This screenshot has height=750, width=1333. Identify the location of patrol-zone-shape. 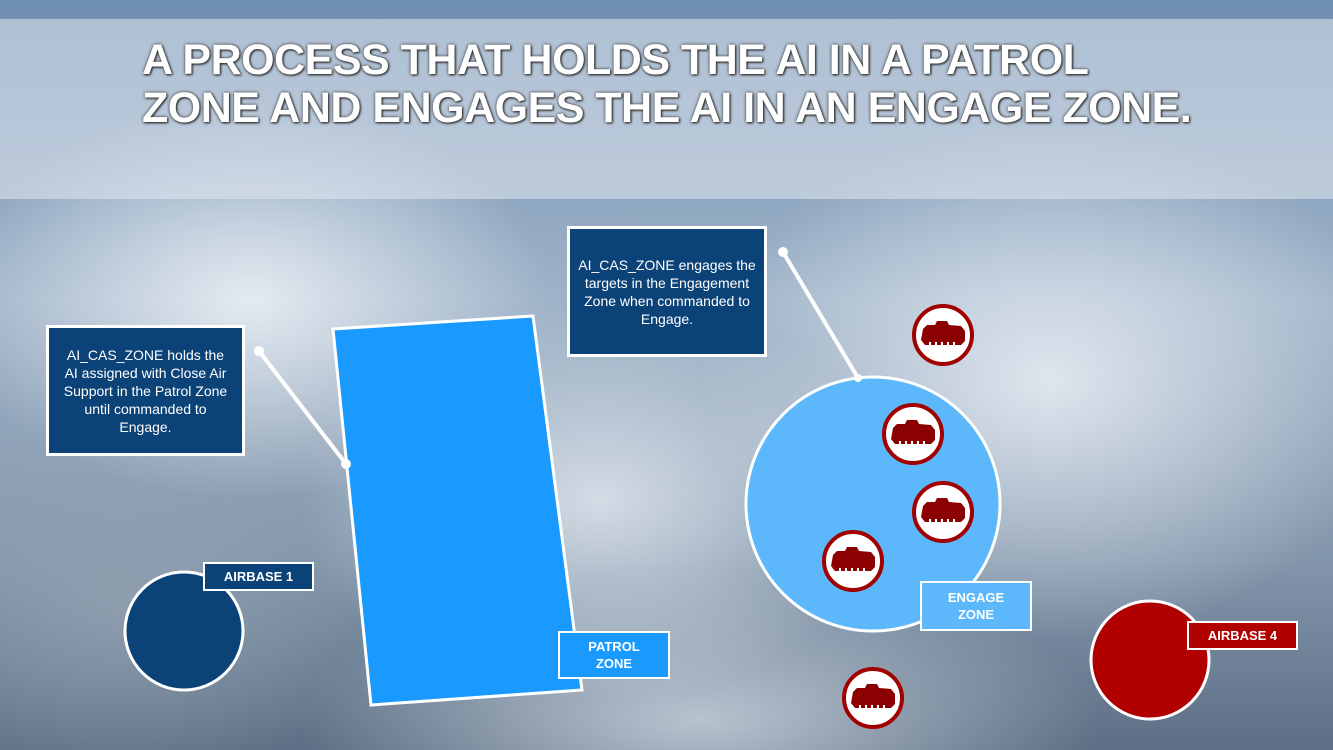
(457, 510).